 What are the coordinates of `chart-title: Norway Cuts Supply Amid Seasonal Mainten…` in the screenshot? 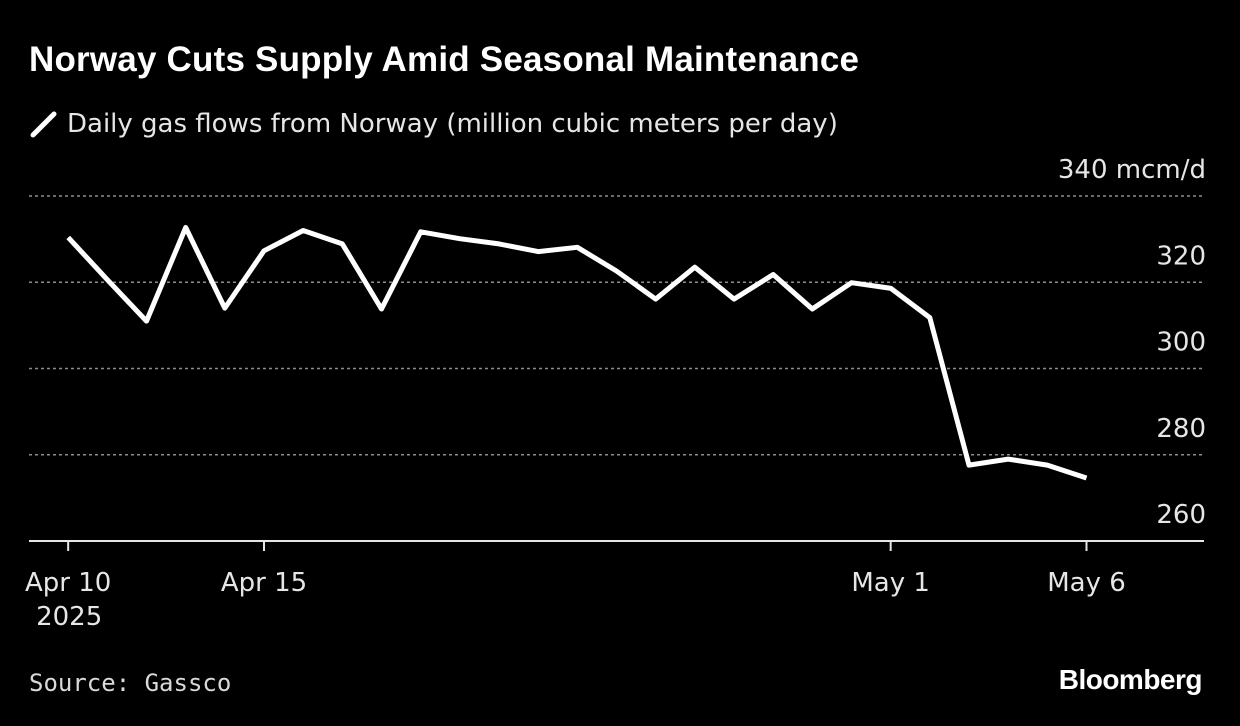 It's located at (444, 59).